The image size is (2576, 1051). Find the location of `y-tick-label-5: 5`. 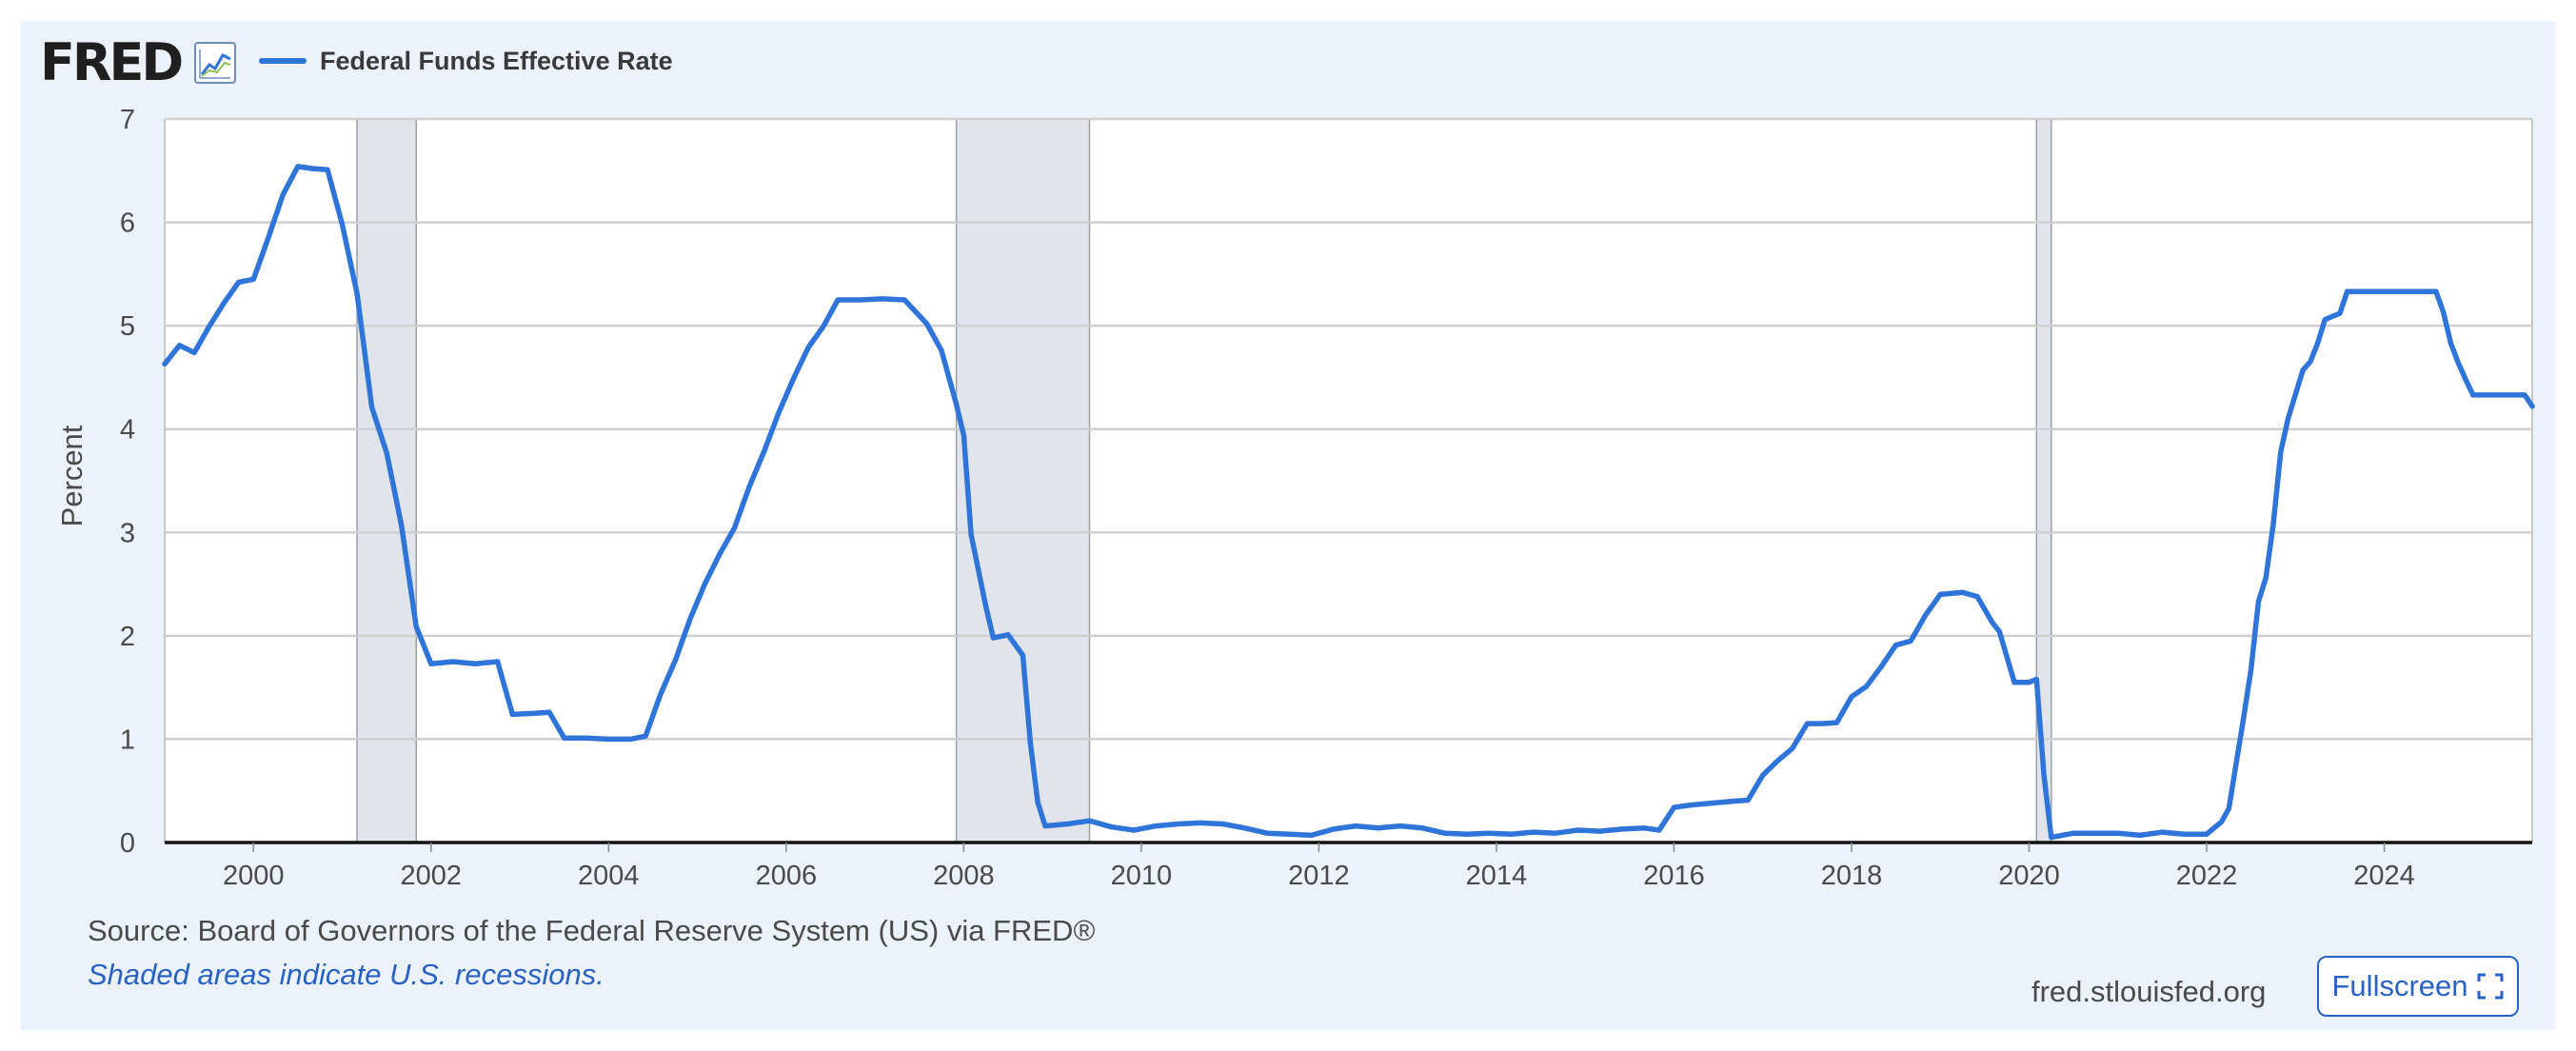

y-tick-label-5: 5 is located at coordinates (128, 326).